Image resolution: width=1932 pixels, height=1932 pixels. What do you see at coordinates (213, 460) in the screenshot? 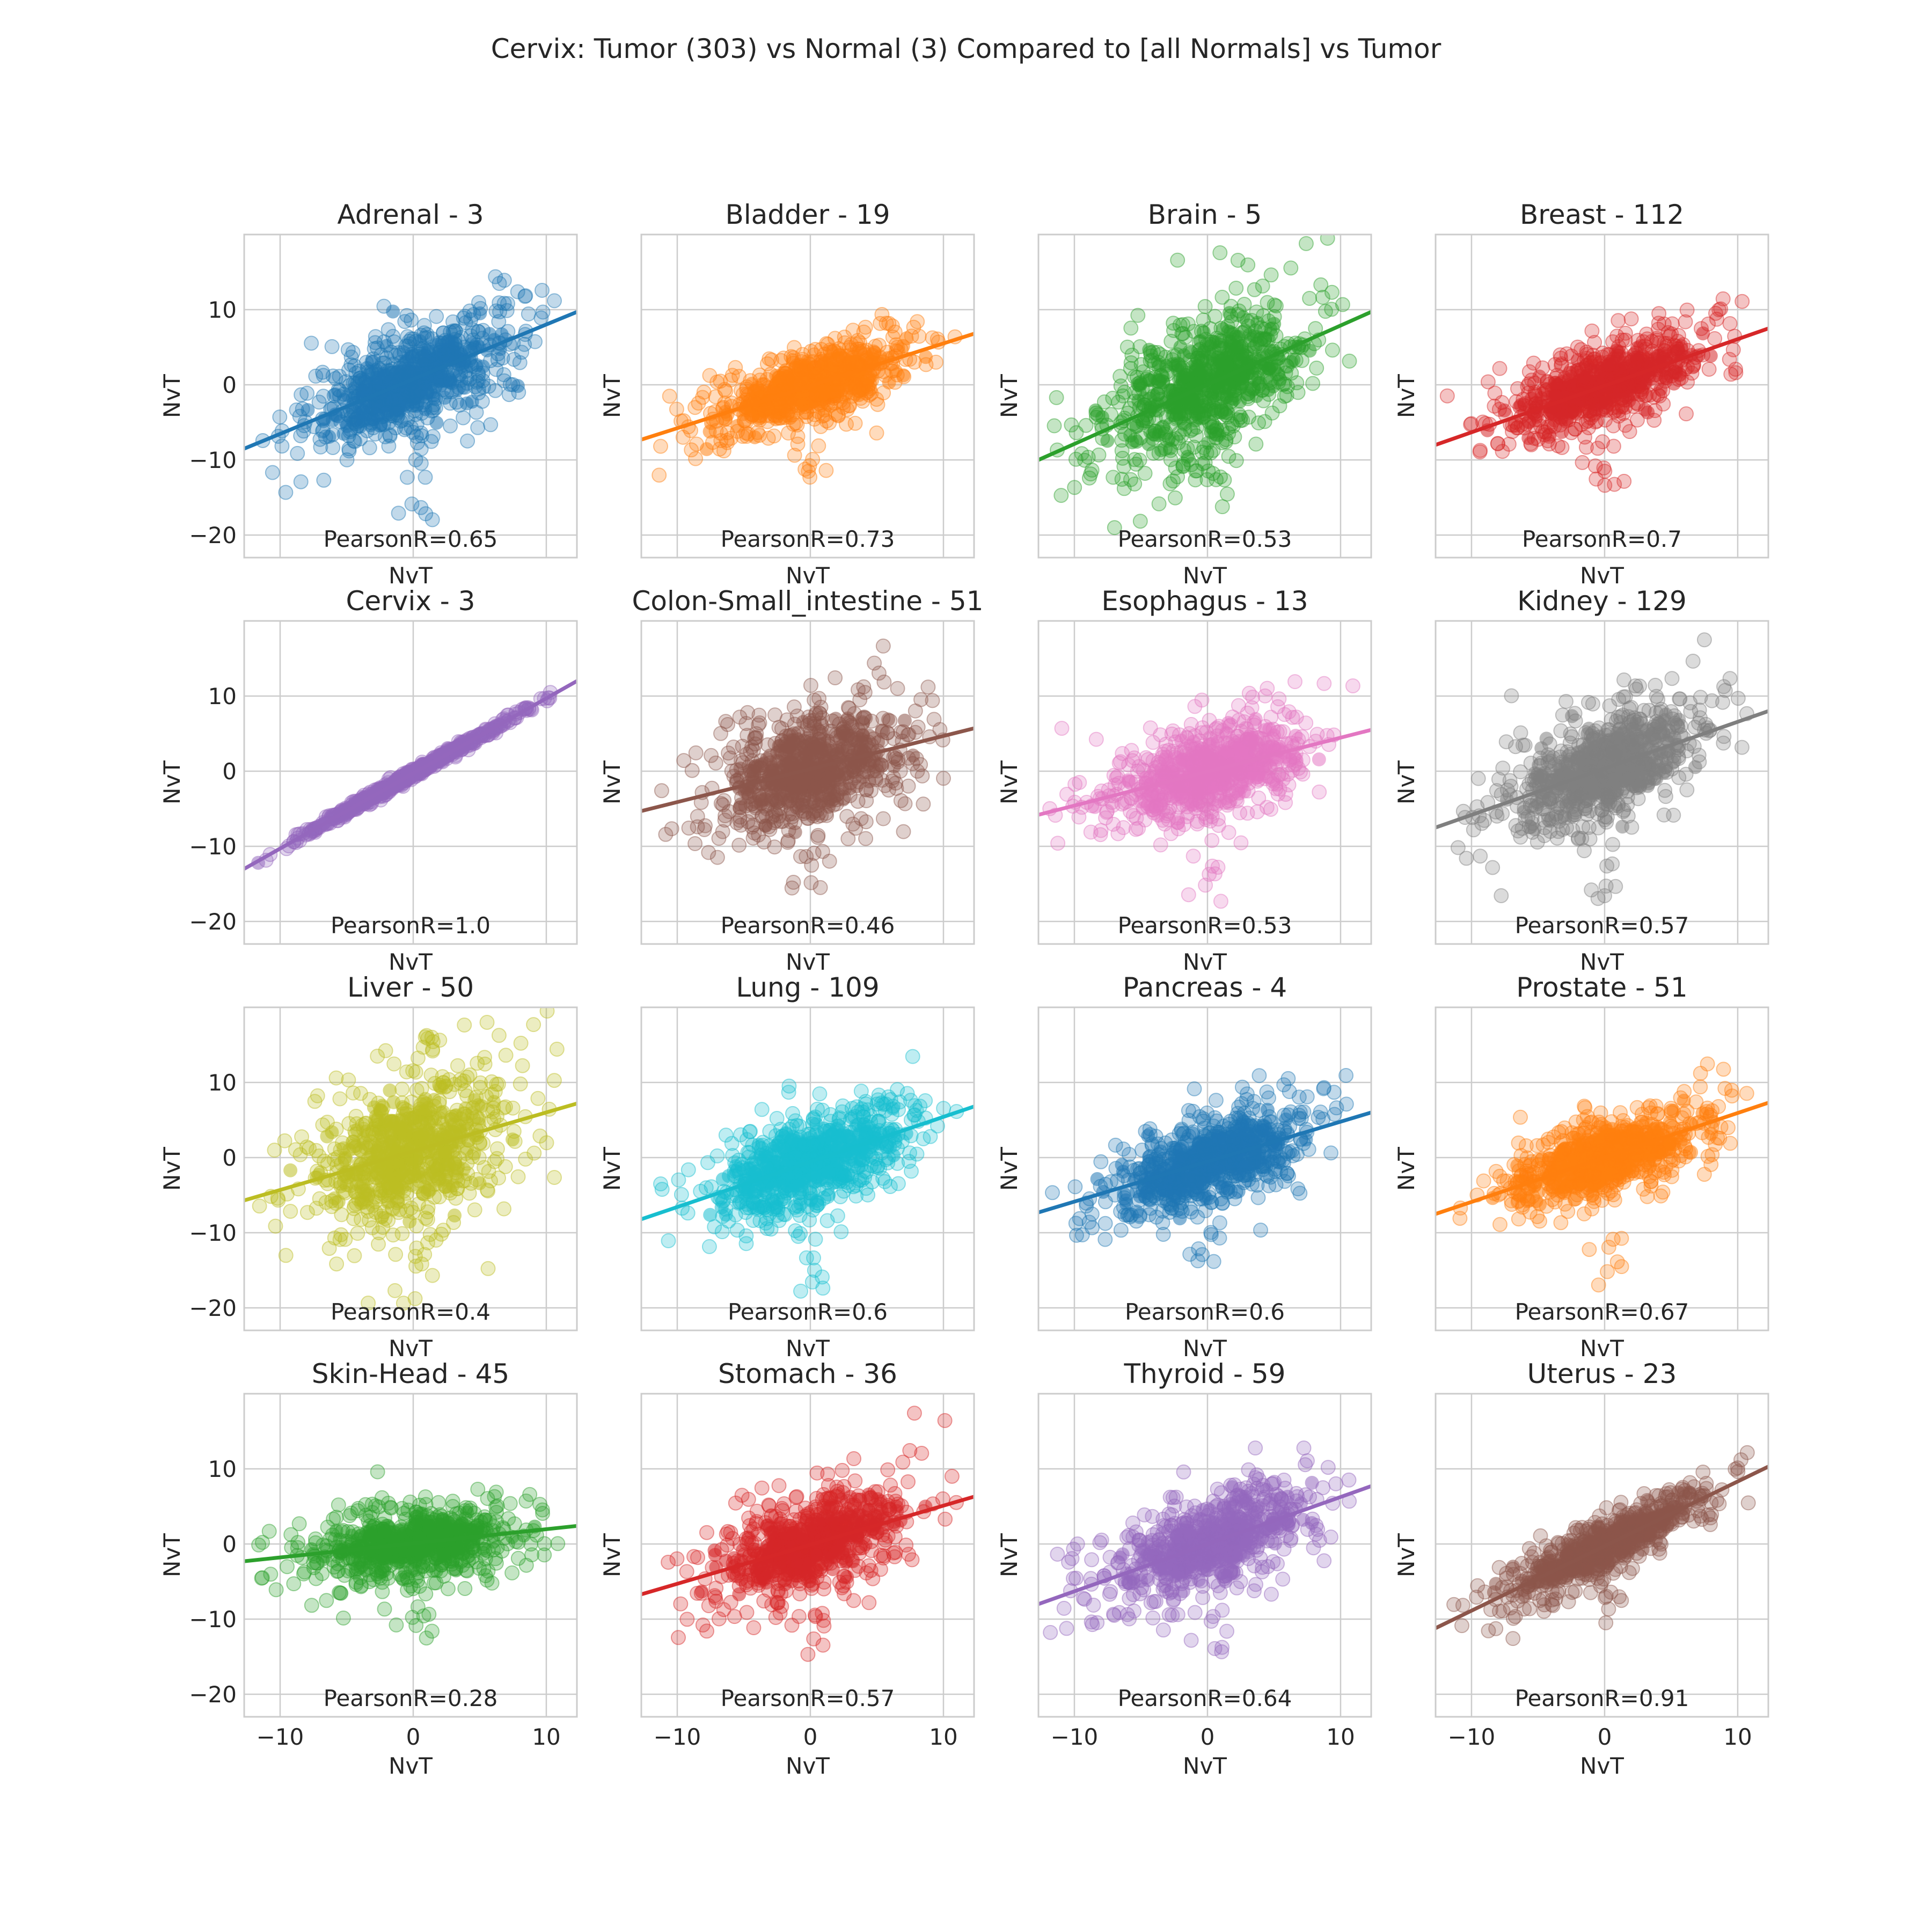
I see `y-tick-label: −10` at bounding box center [213, 460].